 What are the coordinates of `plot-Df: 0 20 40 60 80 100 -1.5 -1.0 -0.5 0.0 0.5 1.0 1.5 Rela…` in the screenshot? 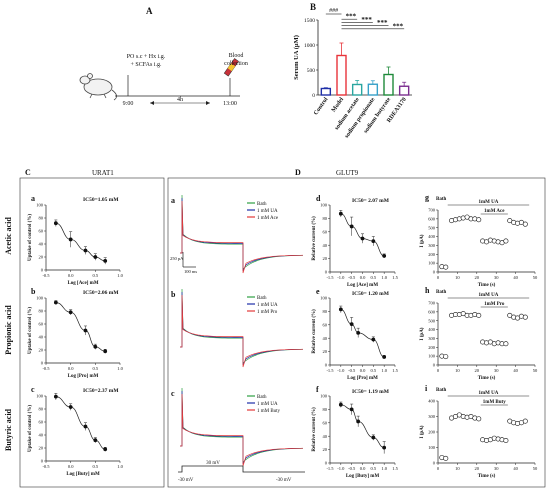 It's located at (355, 436).